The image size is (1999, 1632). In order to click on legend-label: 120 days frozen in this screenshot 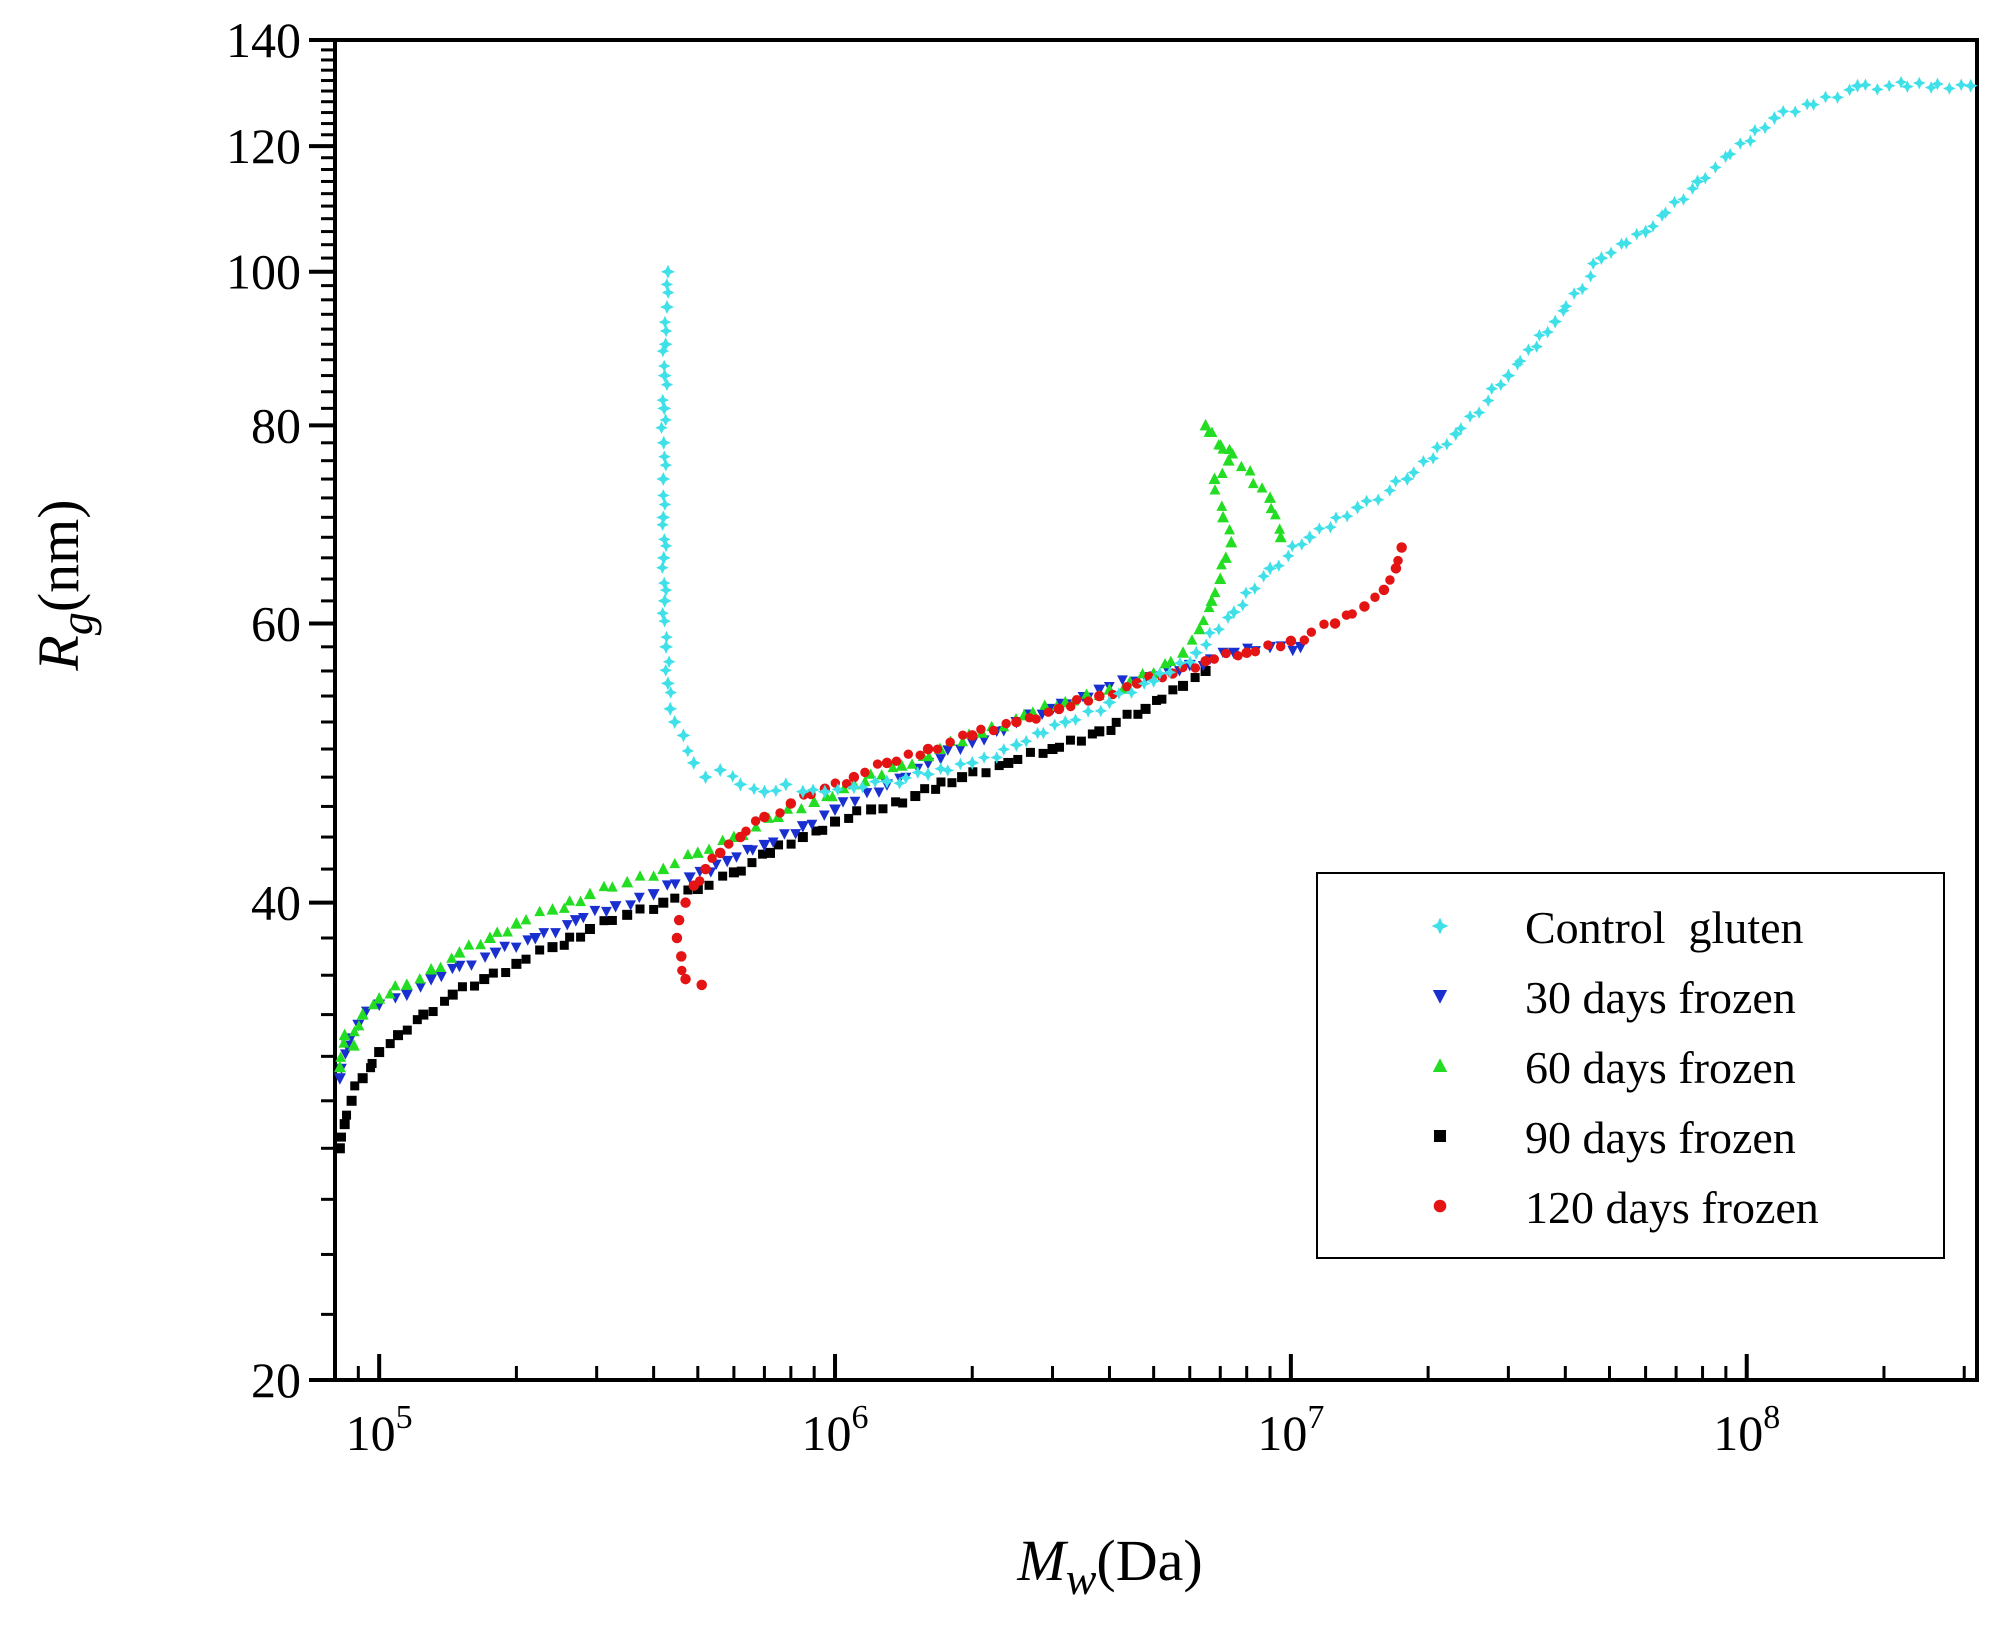, I will do `click(1672, 1207)`.